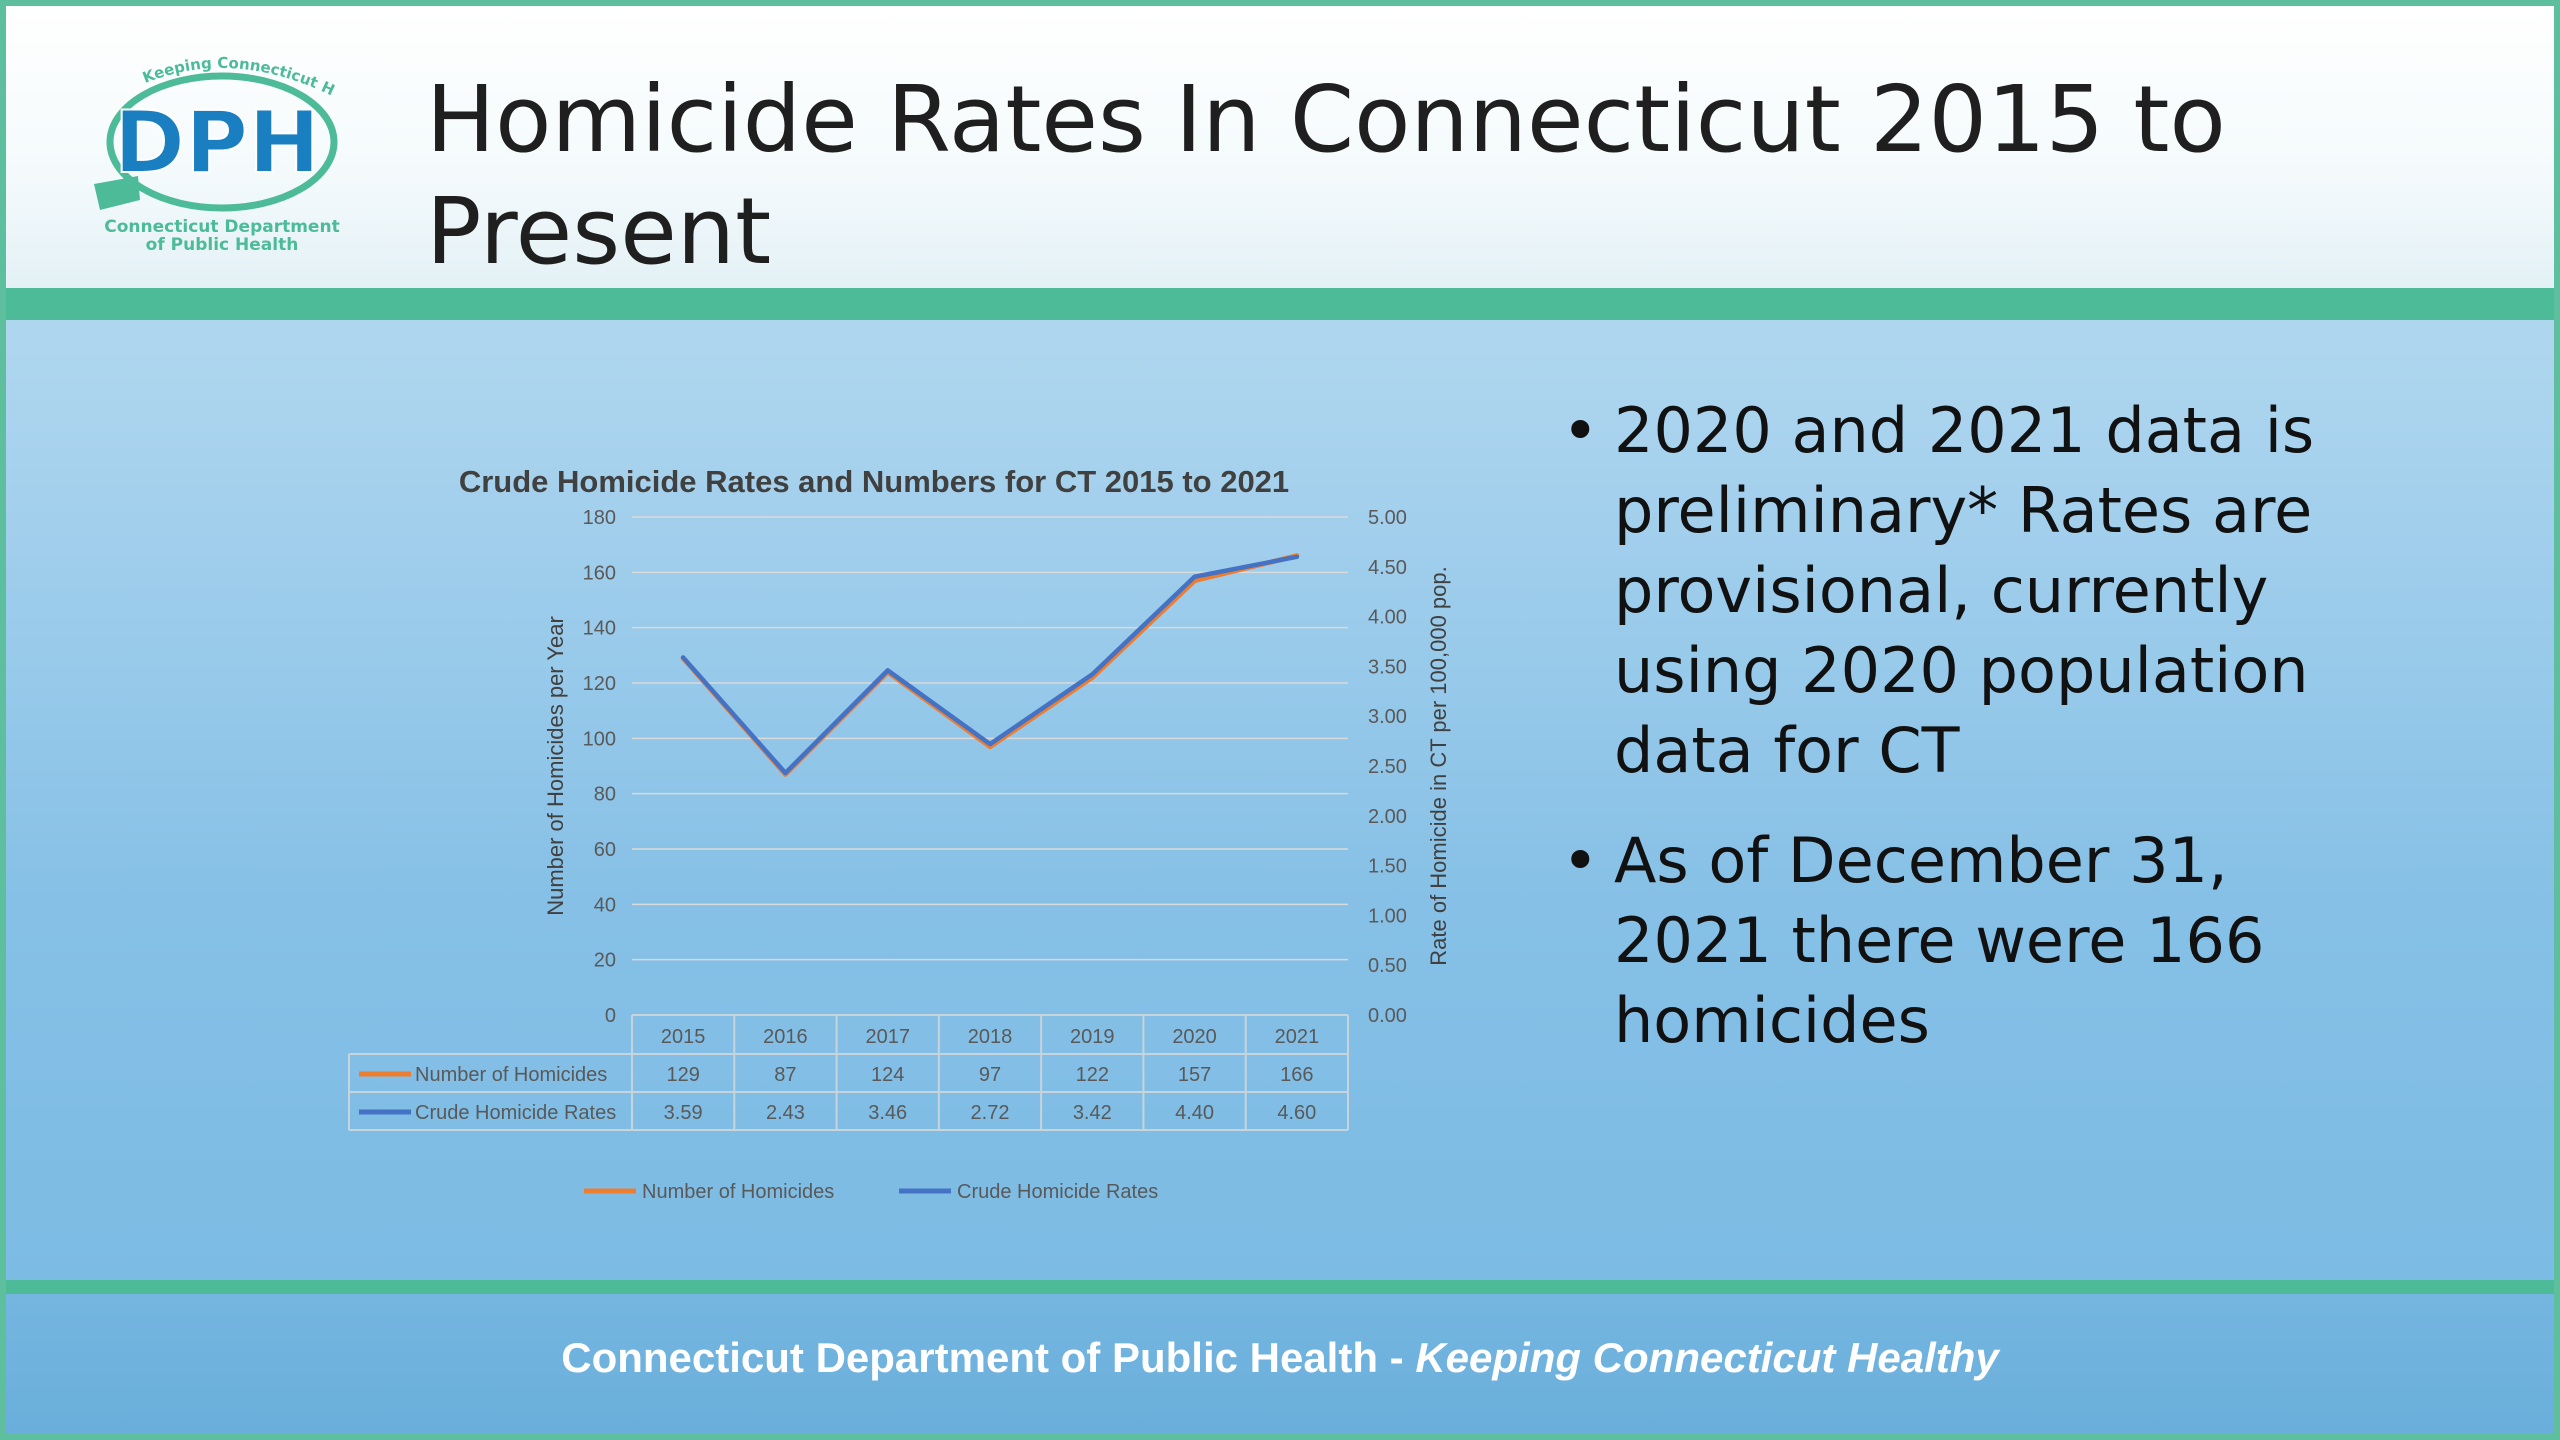 The width and height of the screenshot is (2560, 1440). What do you see at coordinates (1387, 966) in the screenshot?
I see `y-right-tick-label: 0.50` at bounding box center [1387, 966].